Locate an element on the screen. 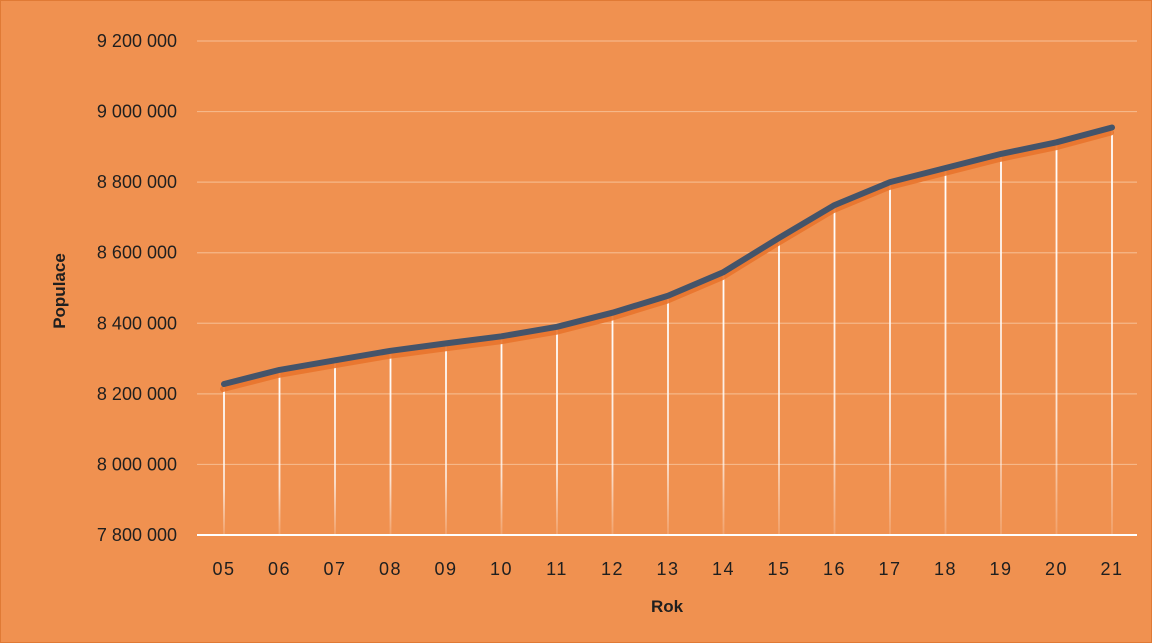 The image size is (1152, 643). x-tick-labels: 05 06 07 08 09 10 11 12 13 14 15 16 17 18 19 20 21 is located at coordinates (667, 569).